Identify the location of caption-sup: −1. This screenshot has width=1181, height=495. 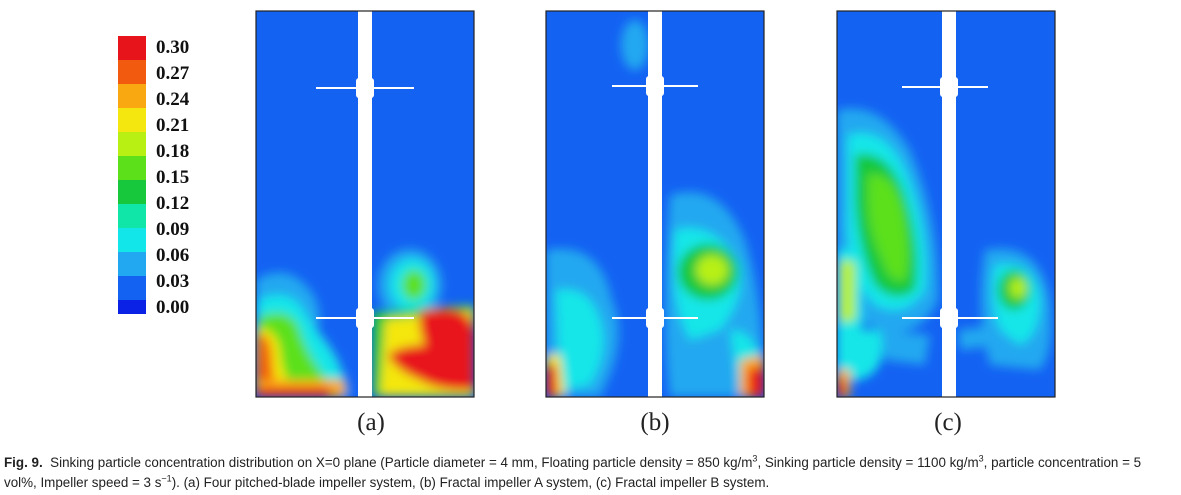
(166, 478).